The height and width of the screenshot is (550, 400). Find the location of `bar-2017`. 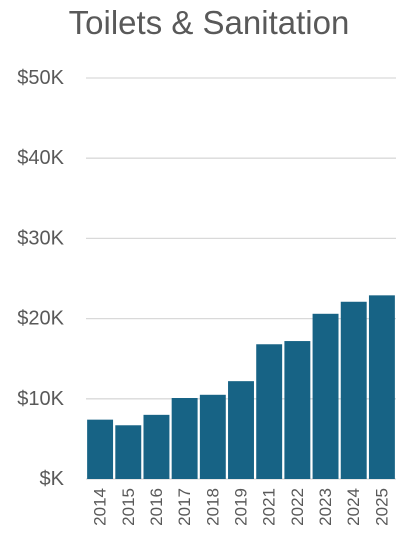

bar-2017 is located at coordinates (184, 438).